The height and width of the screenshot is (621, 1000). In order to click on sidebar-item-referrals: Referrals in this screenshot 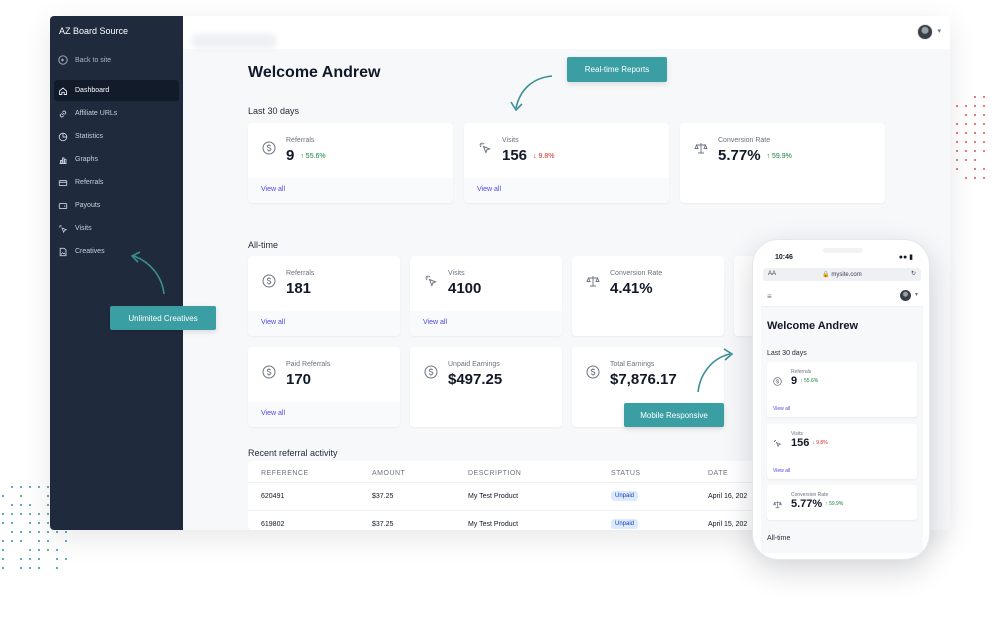, I will do `click(116, 182)`.